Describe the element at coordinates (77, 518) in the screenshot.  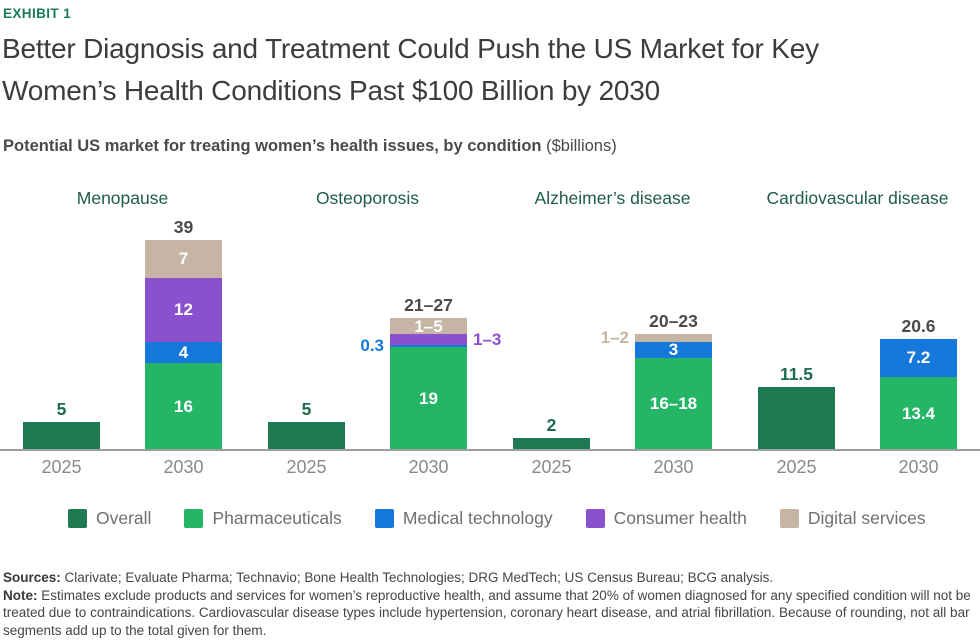
I see `legend-swatch-overall` at that location.